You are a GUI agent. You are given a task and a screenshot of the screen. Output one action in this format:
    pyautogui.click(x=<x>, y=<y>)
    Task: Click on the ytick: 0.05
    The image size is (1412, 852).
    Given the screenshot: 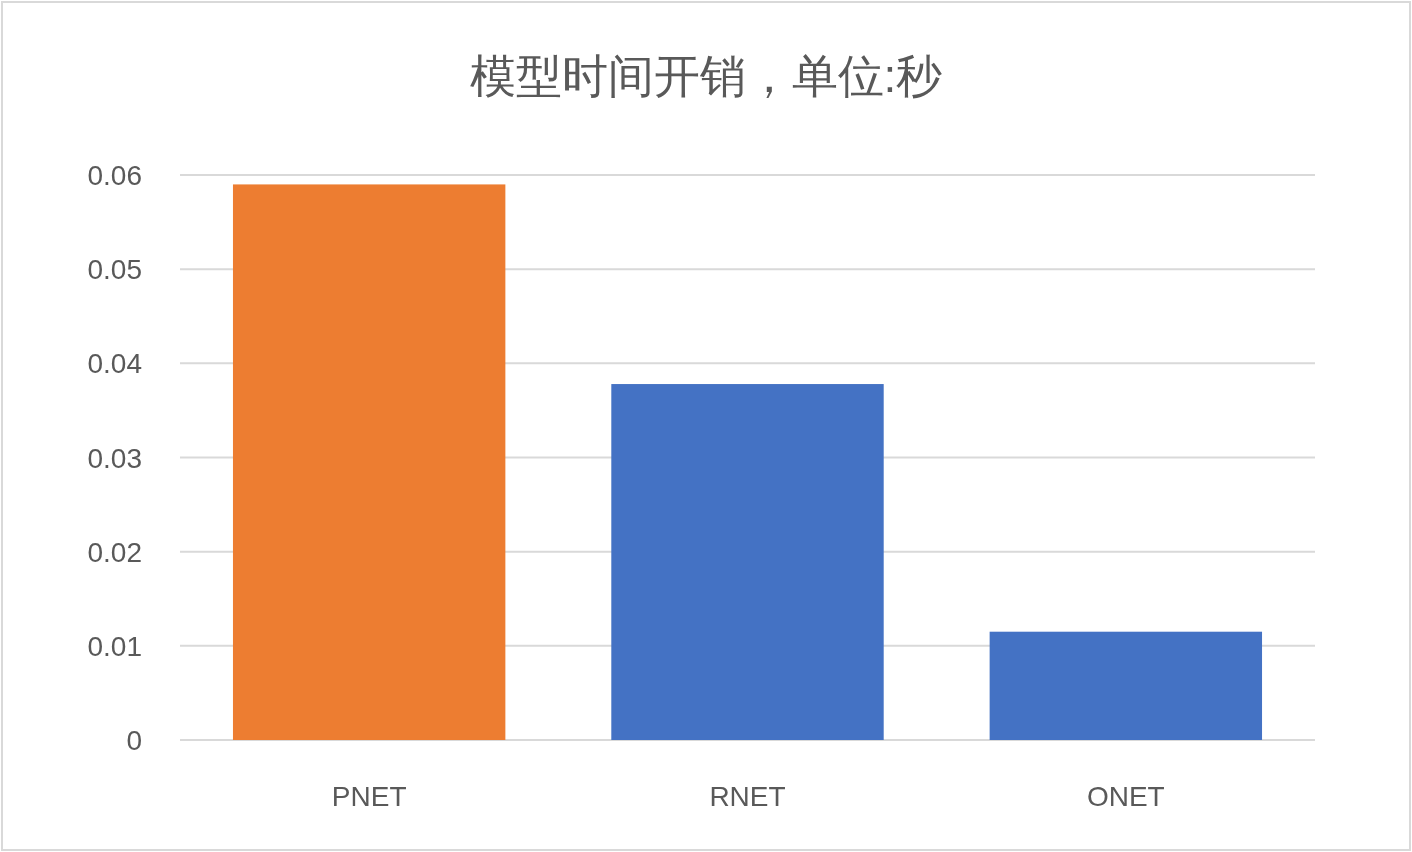 What is the action you would take?
    pyautogui.click(x=114, y=270)
    